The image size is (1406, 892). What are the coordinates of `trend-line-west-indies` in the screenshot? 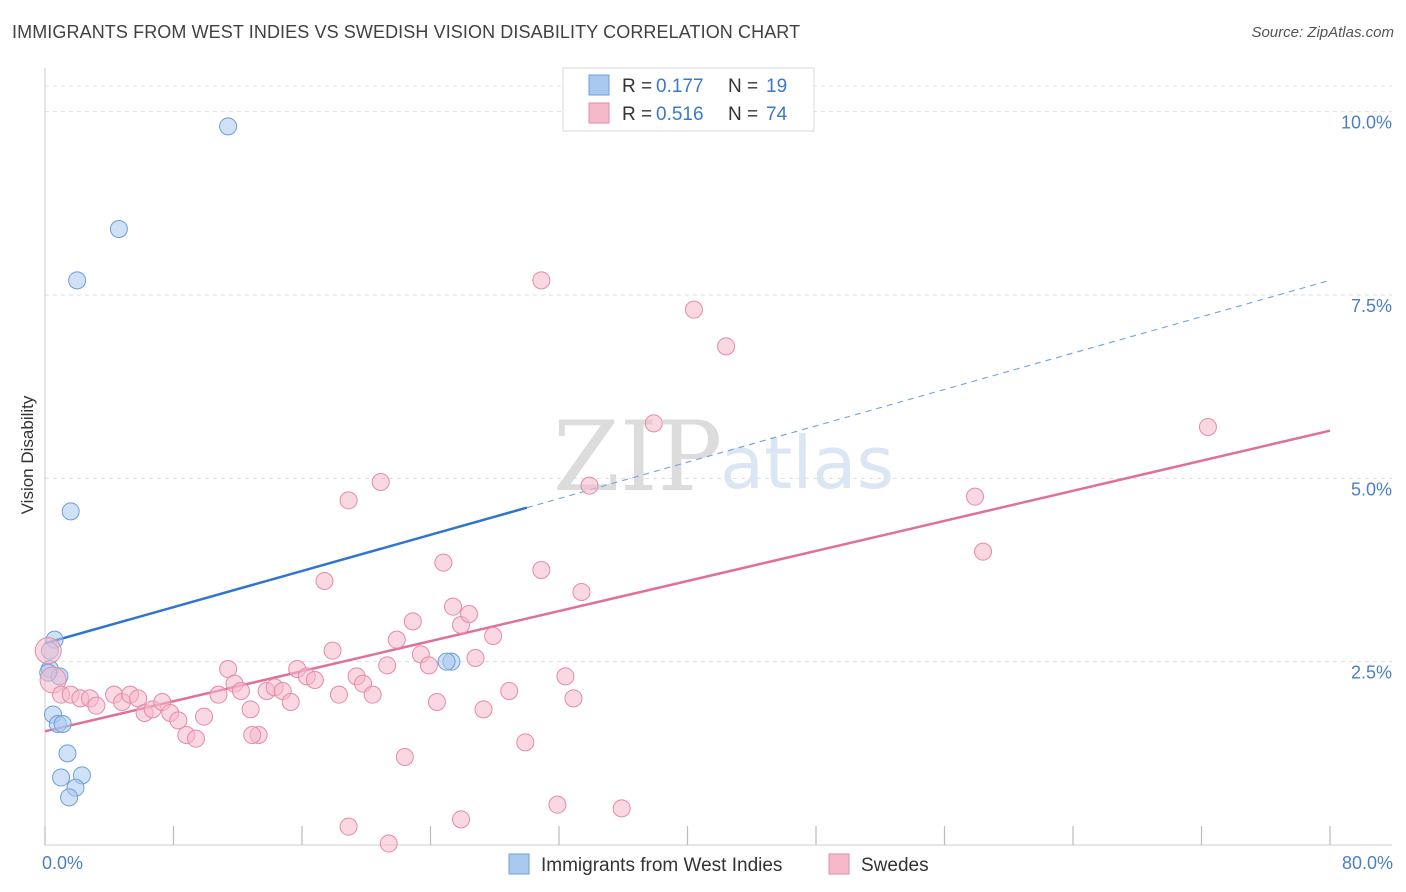 It's located at (286, 575).